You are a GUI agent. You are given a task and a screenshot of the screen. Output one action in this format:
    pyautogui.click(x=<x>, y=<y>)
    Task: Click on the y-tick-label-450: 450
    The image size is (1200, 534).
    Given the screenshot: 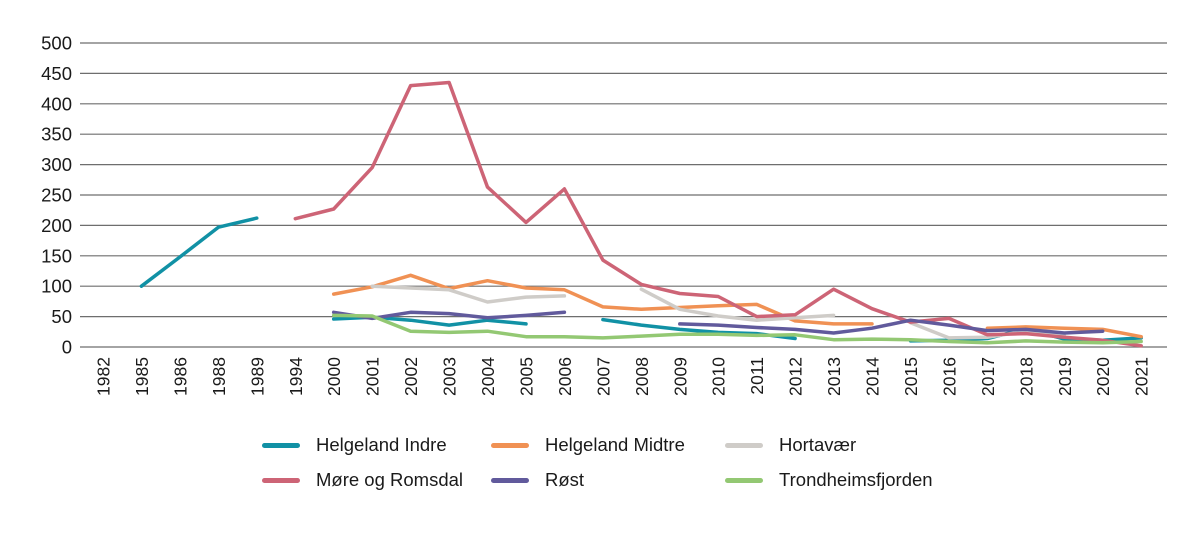 What is the action you would take?
    pyautogui.click(x=56, y=73)
    